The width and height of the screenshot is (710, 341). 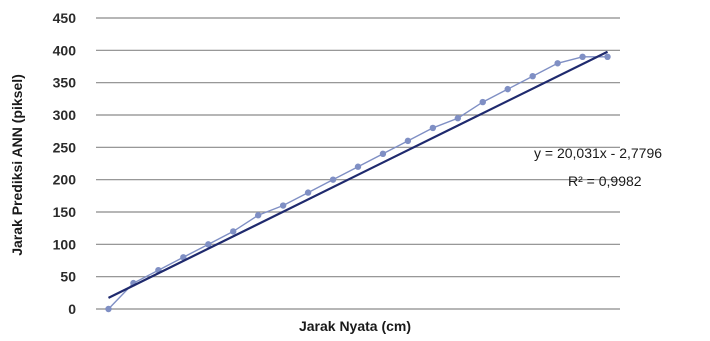 I want to click on y-tick-label: 0, so click(x=72, y=309).